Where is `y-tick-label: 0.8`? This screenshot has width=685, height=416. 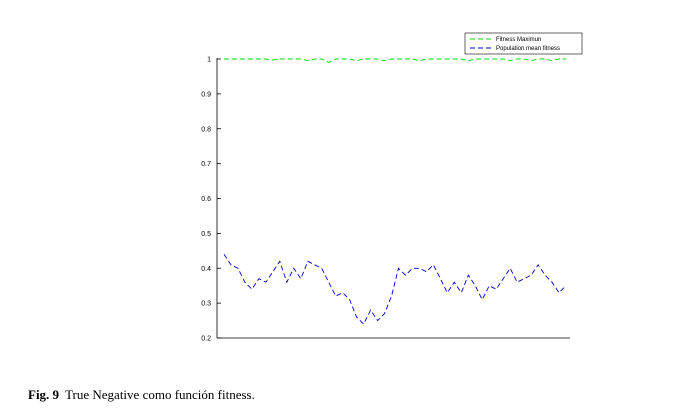
y-tick-label: 0.8 is located at coordinates (206, 129).